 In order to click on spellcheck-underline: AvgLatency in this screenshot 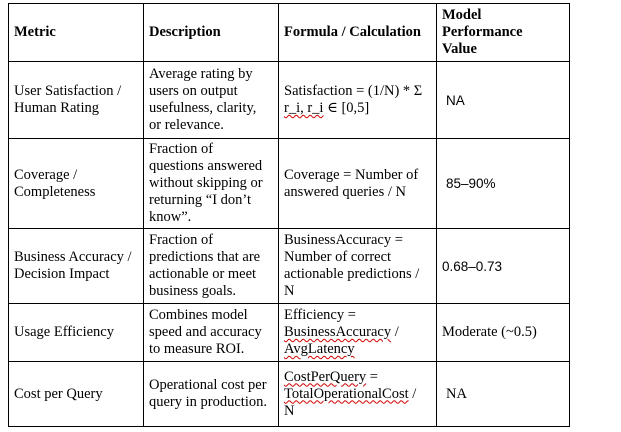, I will do `click(319, 349)`.